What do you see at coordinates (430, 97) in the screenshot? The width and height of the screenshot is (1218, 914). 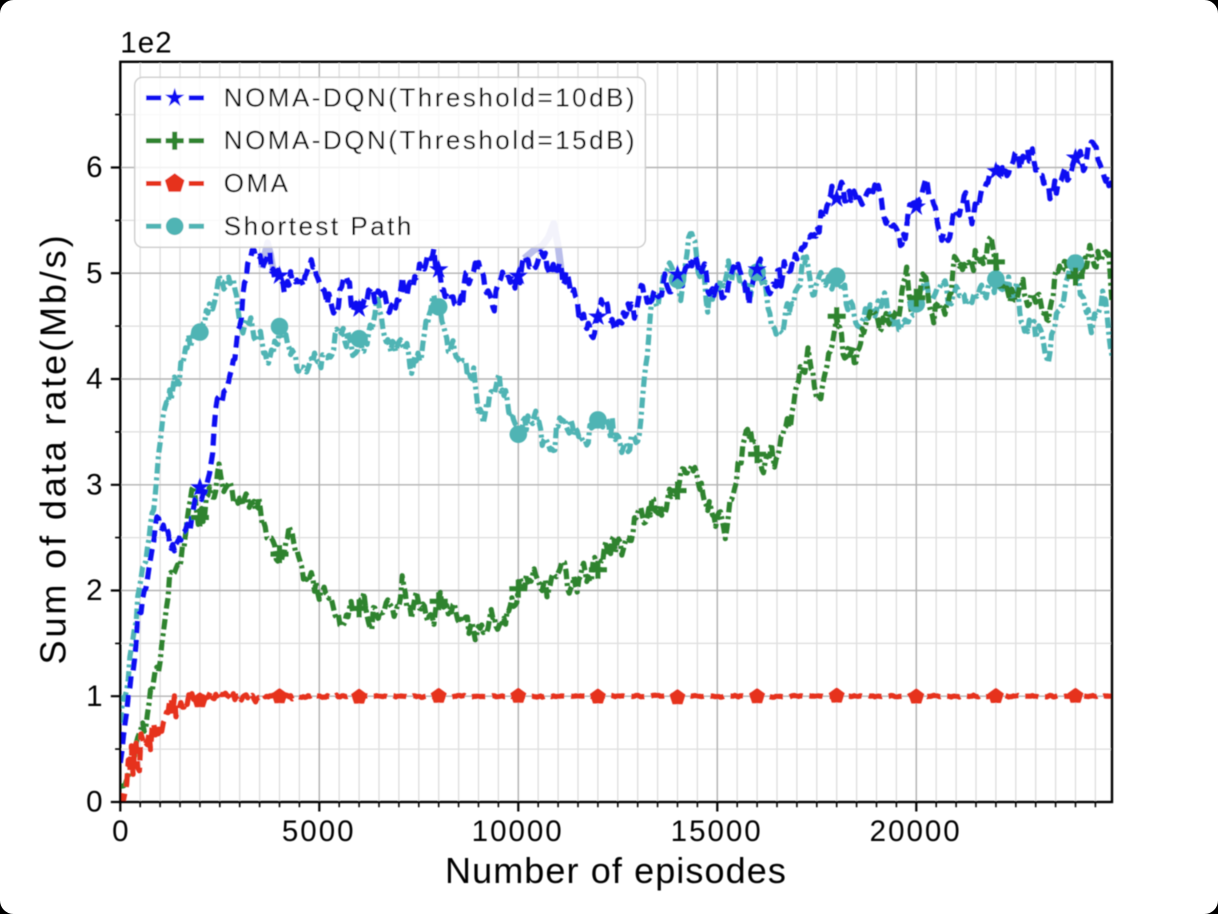 I see `svg-text: NOMA-DQN(Threshold=10dB)` at bounding box center [430, 97].